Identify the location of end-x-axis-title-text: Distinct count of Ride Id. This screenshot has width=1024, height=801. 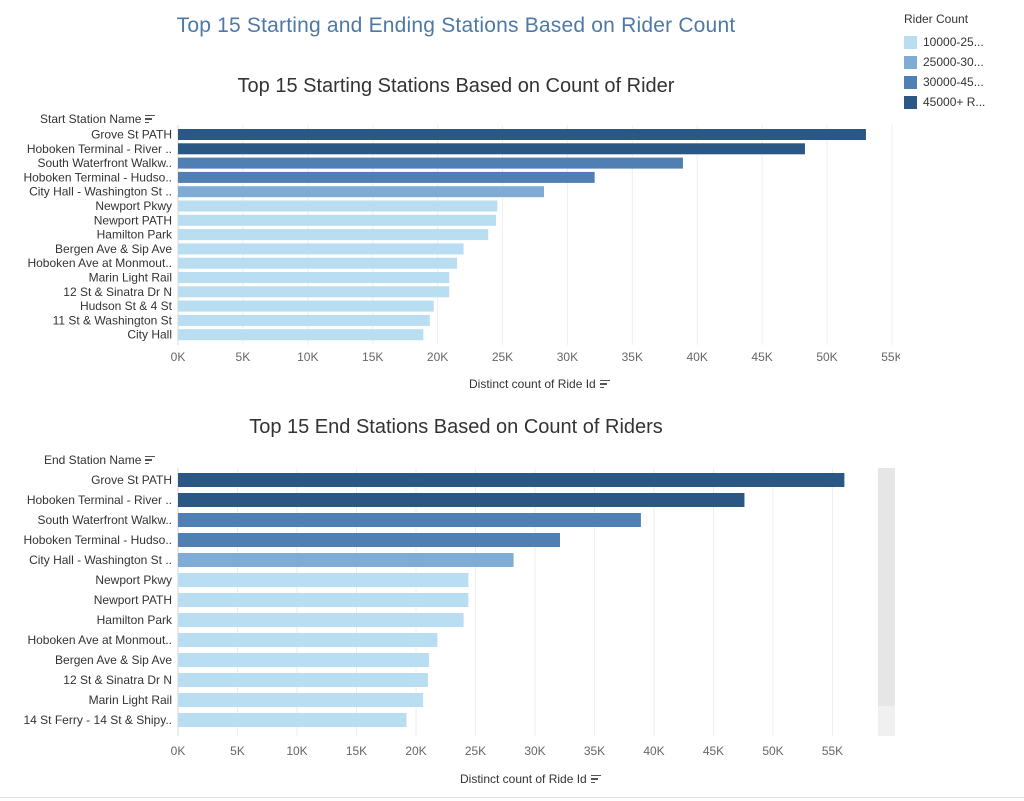
(523, 779).